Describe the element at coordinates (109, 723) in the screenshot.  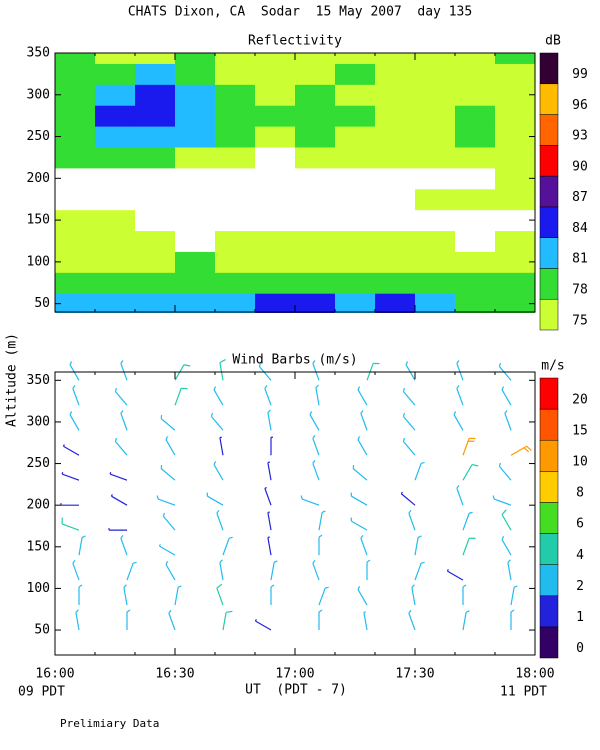
I see `footer-note: Prelimiary Data` at that location.